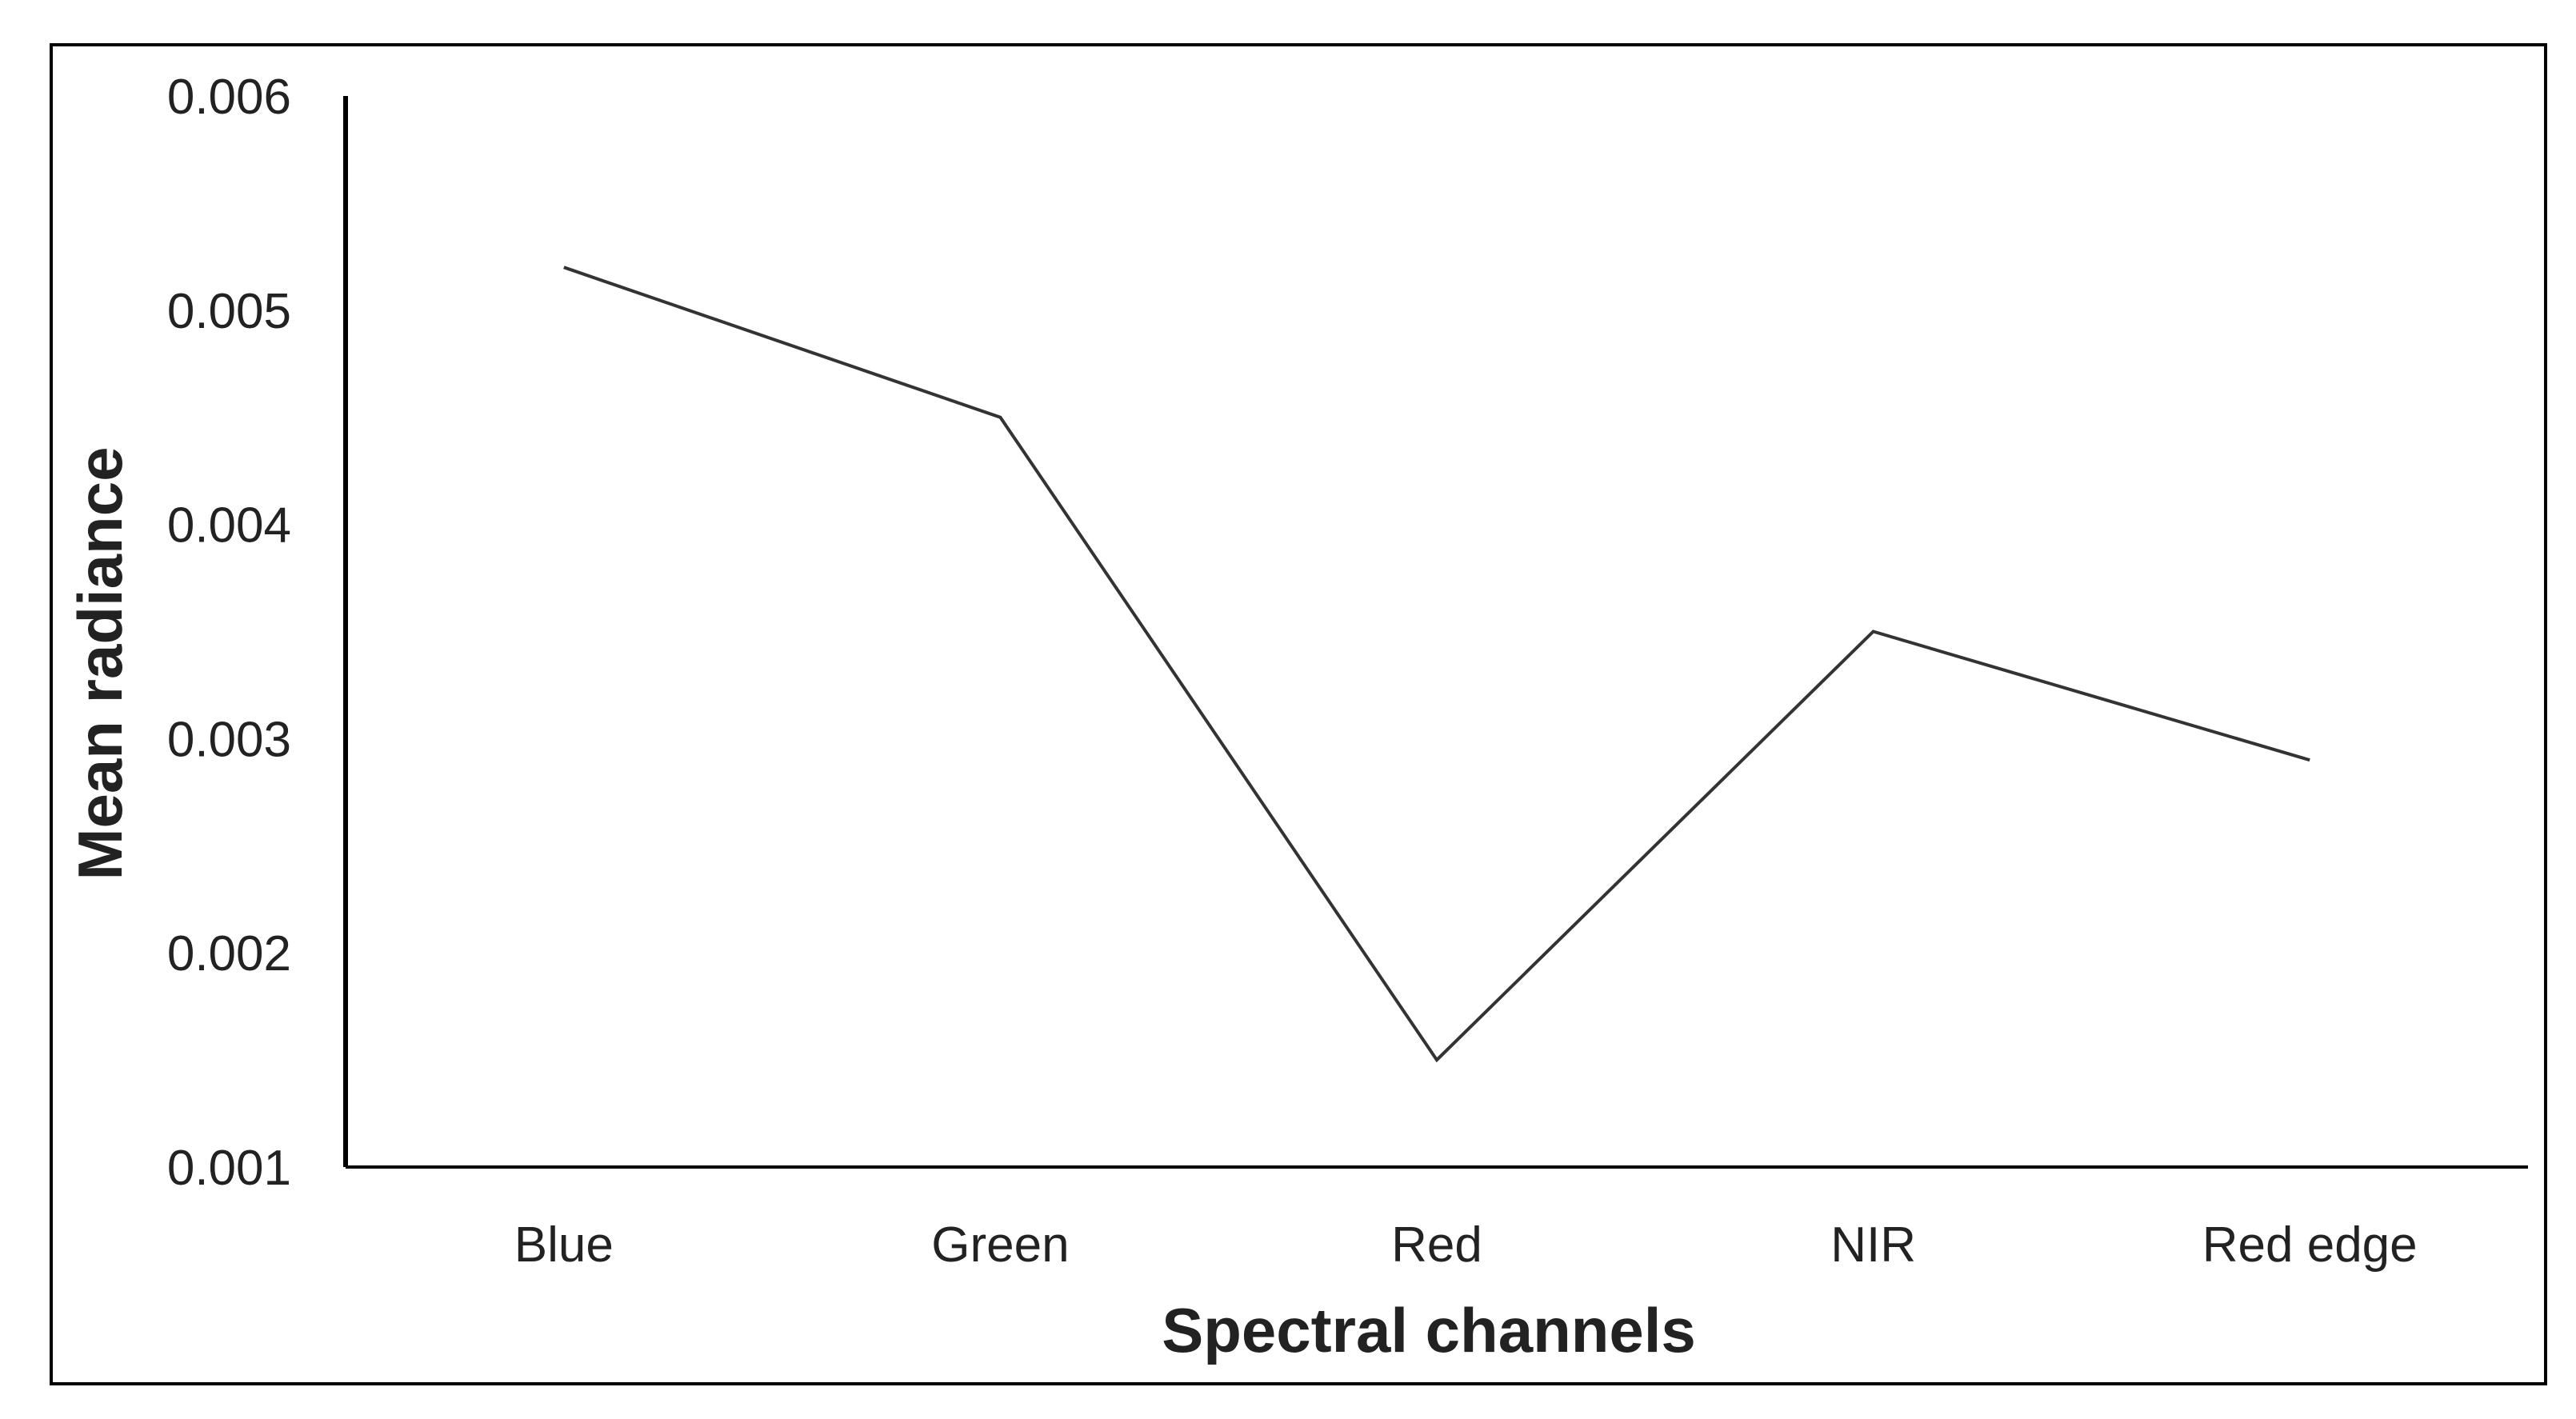 The image size is (2576, 1419). Describe the element at coordinates (229, 526) in the screenshot. I see `y-tick-label: 0.004` at that location.